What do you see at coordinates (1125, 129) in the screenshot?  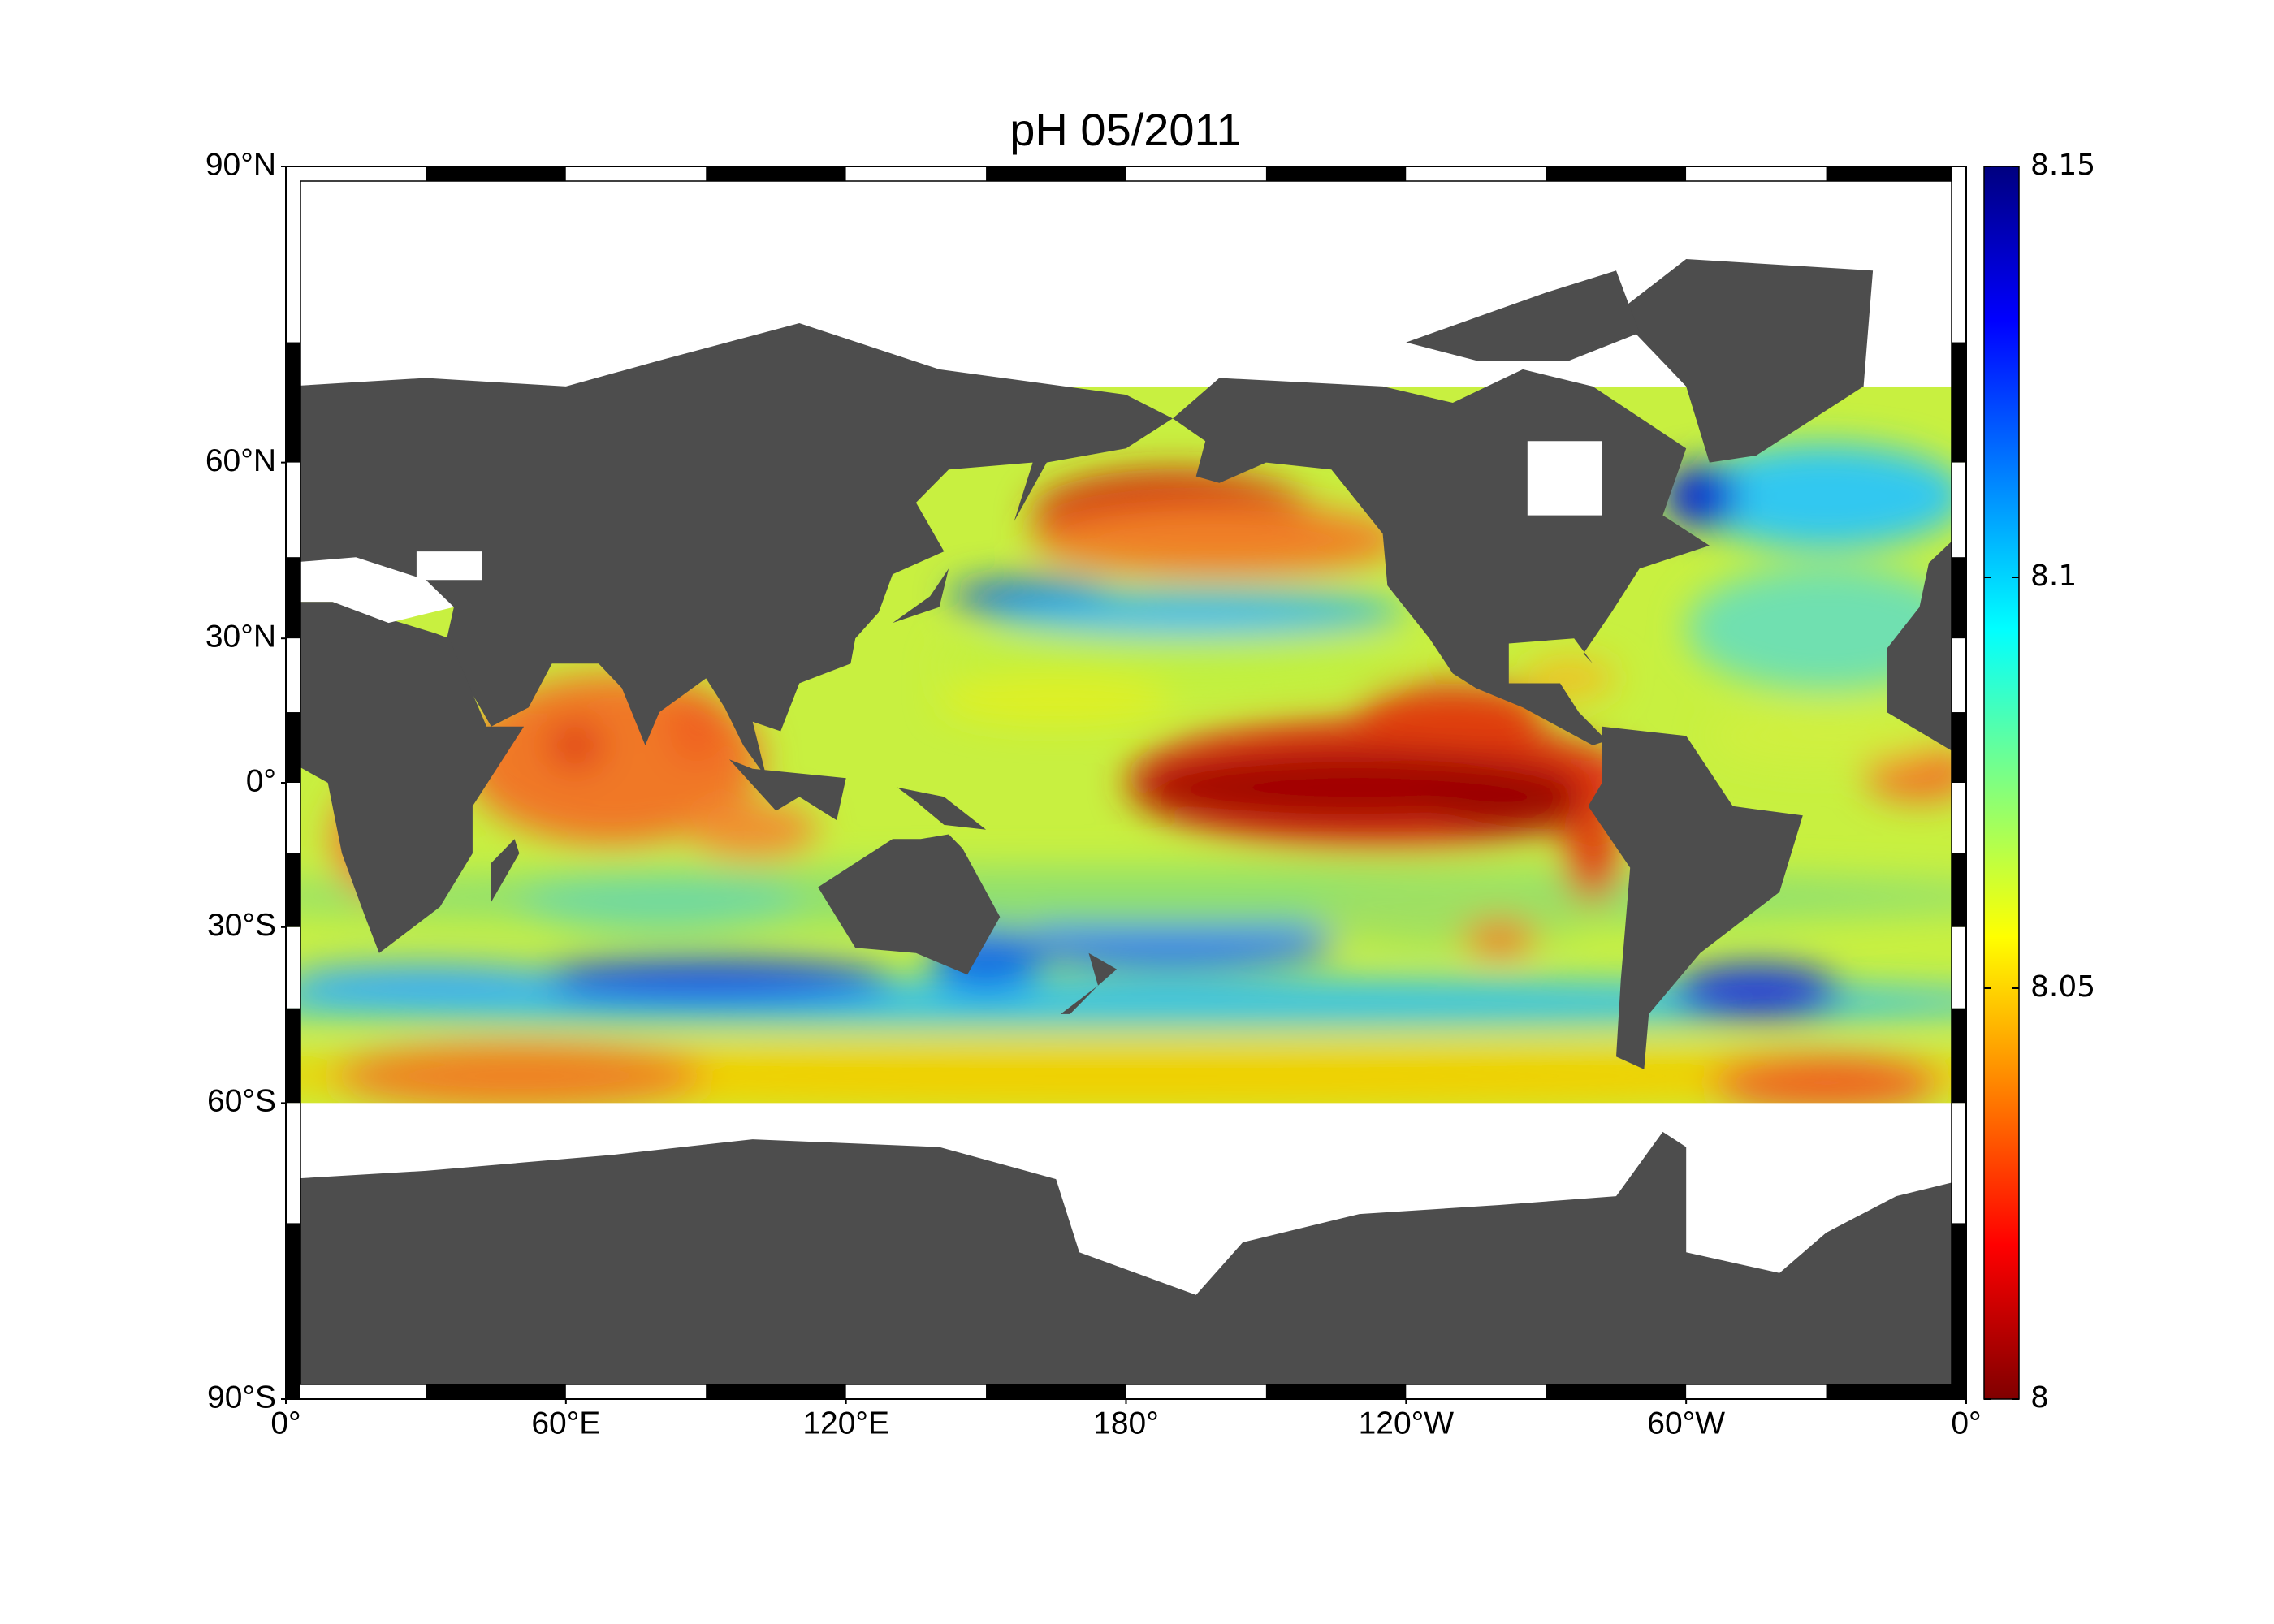 I see `map-title: pH 05/2011` at bounding box center [1125, 129].